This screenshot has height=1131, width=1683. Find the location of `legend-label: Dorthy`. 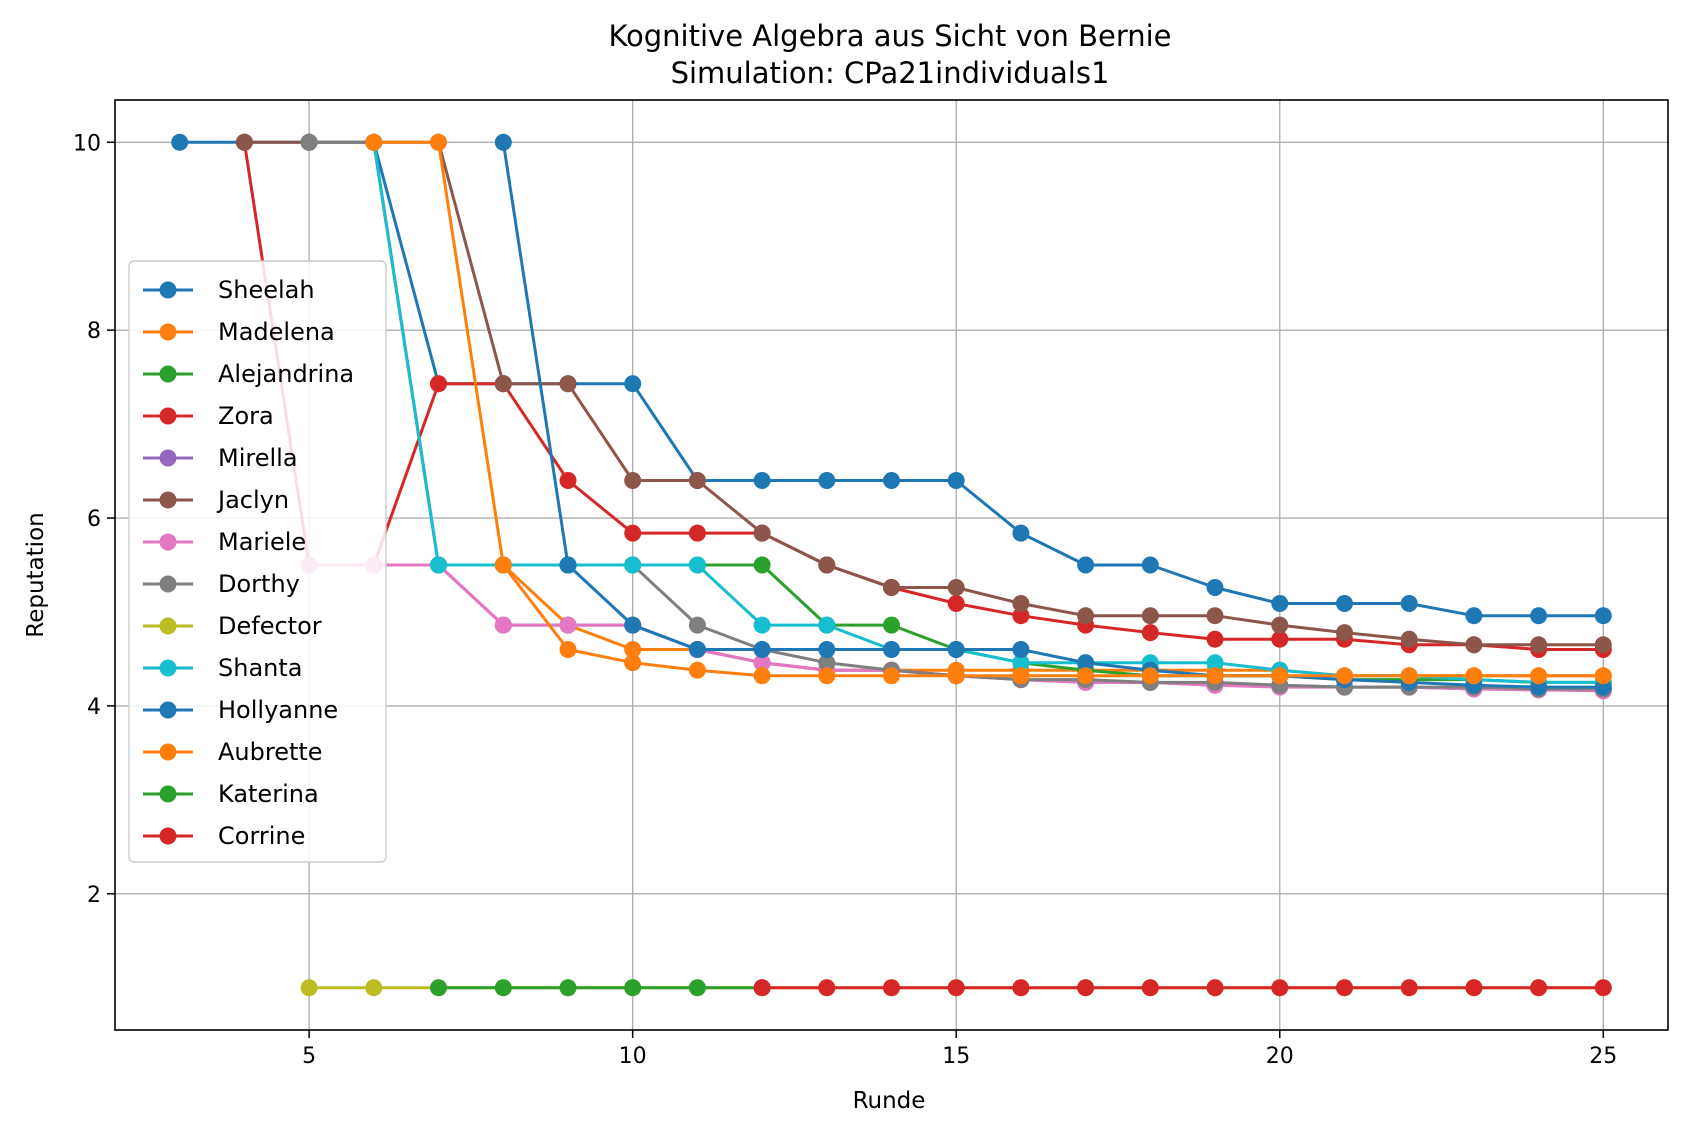

legend-label: Dorthy is located at coordinates (259, 584).